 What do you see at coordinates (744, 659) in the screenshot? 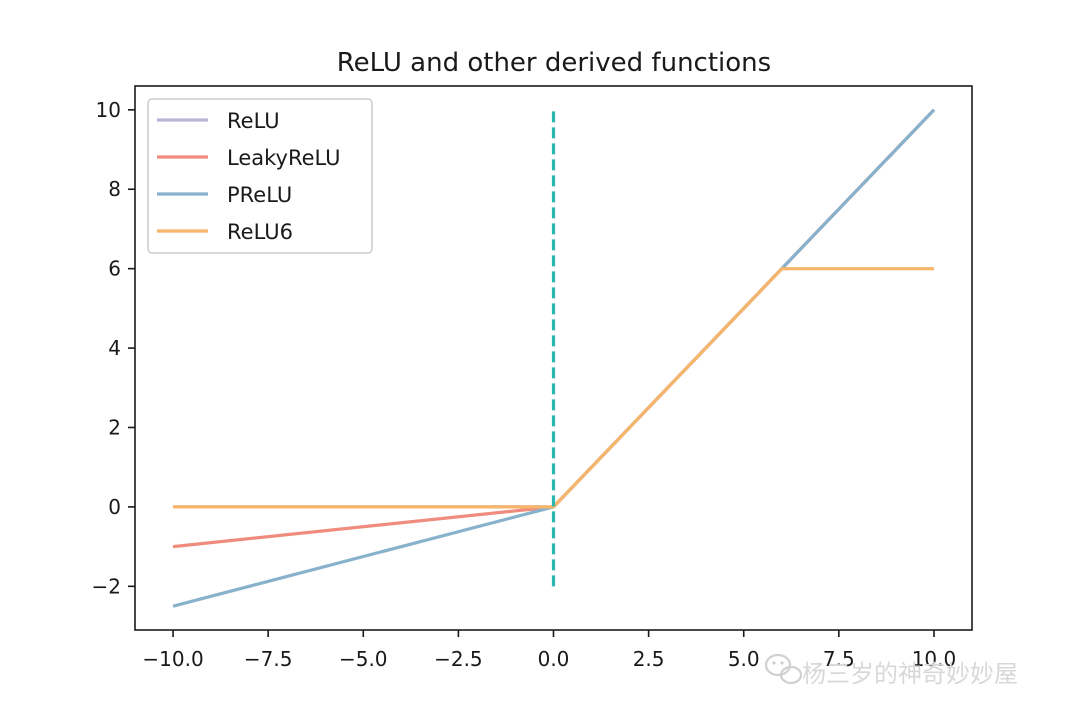
I see `x-tick-label: 5.0` at bounding box center [744, 659].